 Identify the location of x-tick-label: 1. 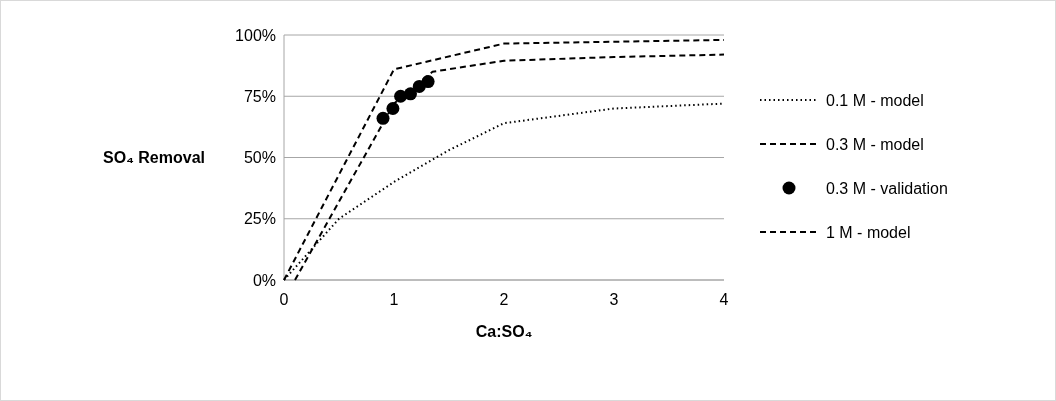
(394, 299).